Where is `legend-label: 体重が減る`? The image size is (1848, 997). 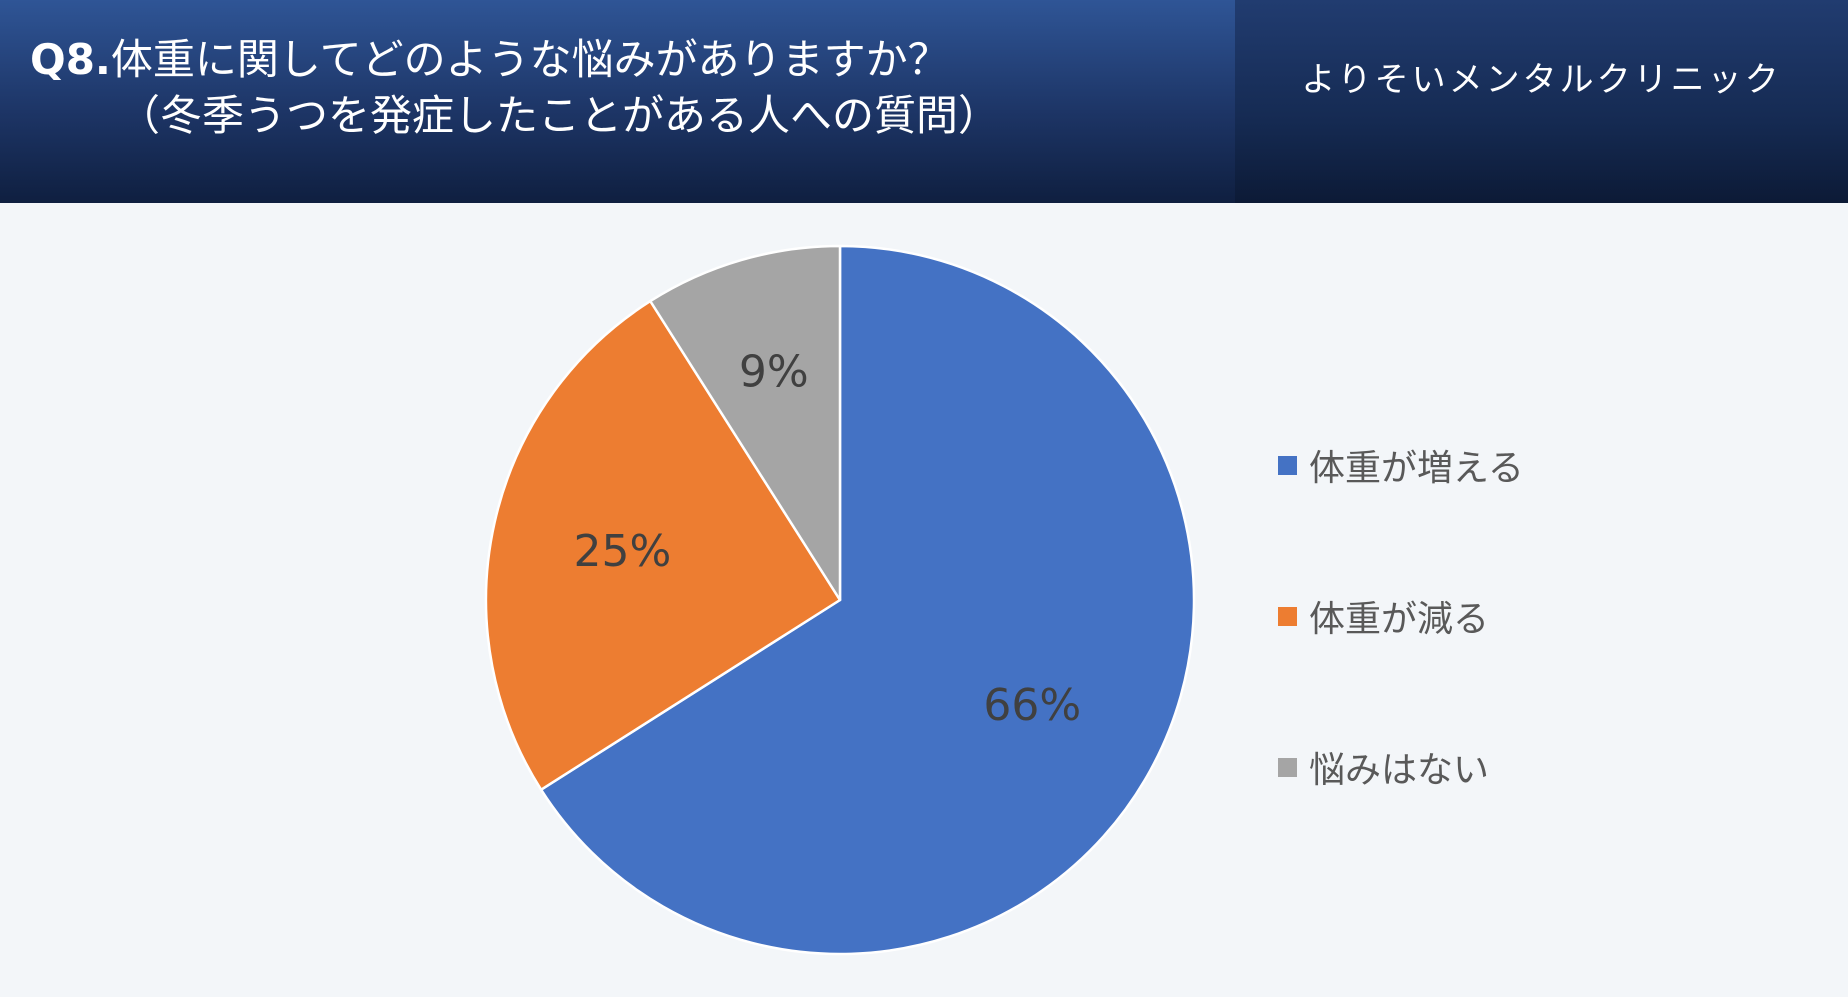
legend-label: 体重が減る is located at coordinates (1399, 619).